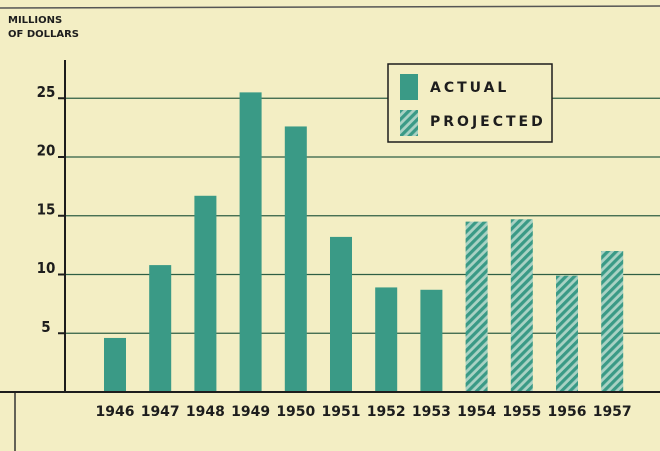  I want to click on x-tick-label: 1954, so click(476, 412).